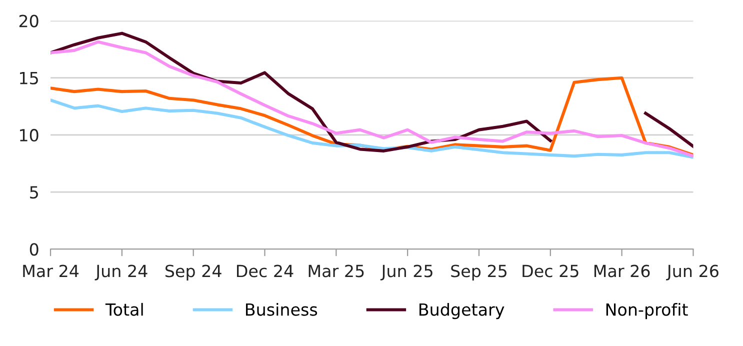  I want to click on y-tick-label: 15, so click(29, 78).